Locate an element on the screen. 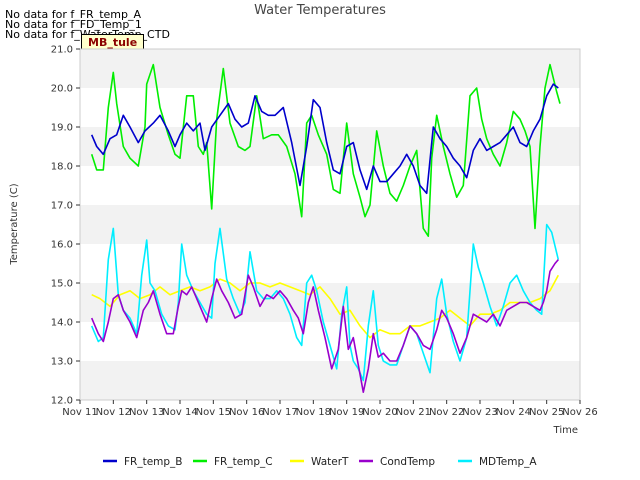 The height and width of the screenshot is (480, 640). x-tick-label: Nov 23 is located at coordinates (479, 412).